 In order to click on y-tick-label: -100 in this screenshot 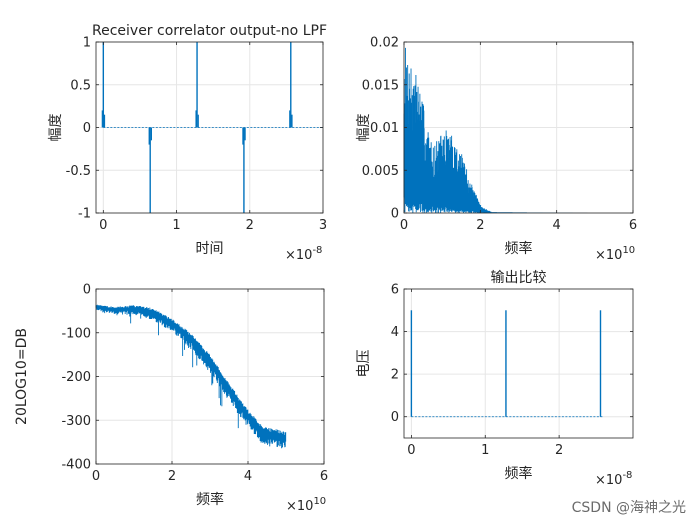, I will do `click(76, 333)`.